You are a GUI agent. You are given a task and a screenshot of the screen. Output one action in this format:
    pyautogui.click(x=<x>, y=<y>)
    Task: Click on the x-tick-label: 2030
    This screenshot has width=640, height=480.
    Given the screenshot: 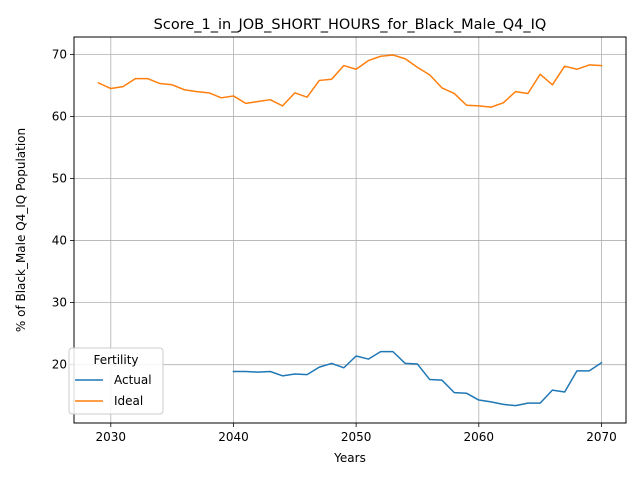 What is the action you would take?
    pyautogui.click(x=111, y=437)
    